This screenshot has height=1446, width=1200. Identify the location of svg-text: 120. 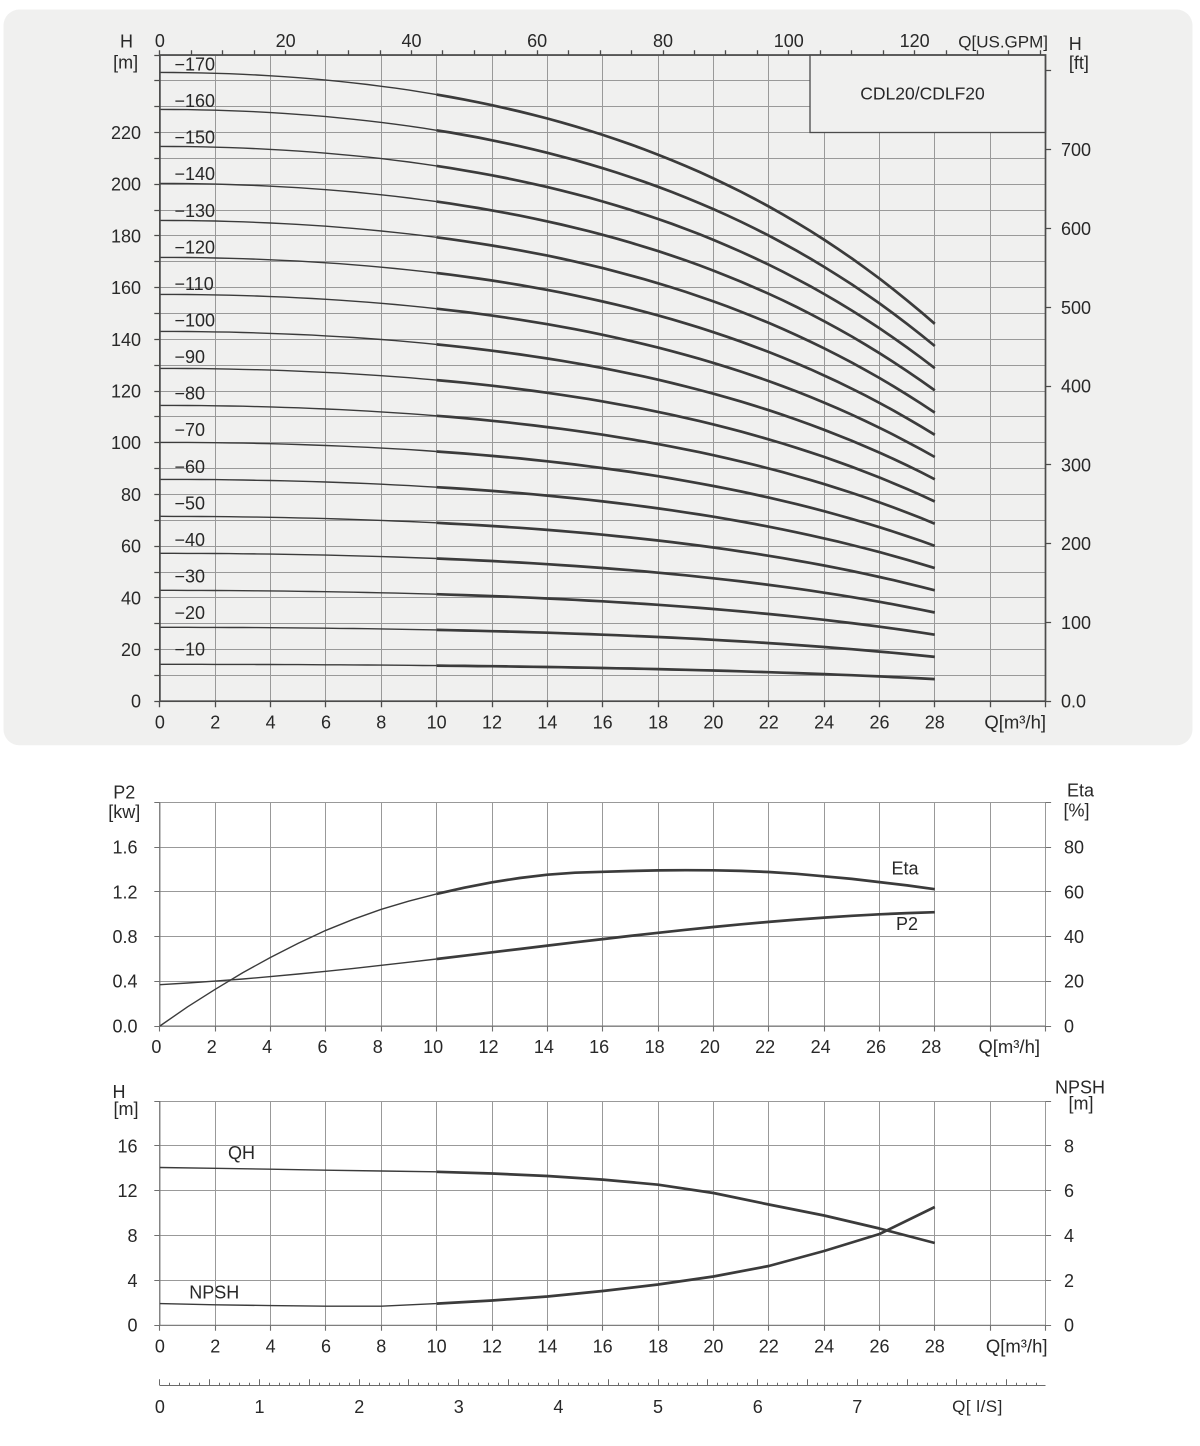
(126, 392).